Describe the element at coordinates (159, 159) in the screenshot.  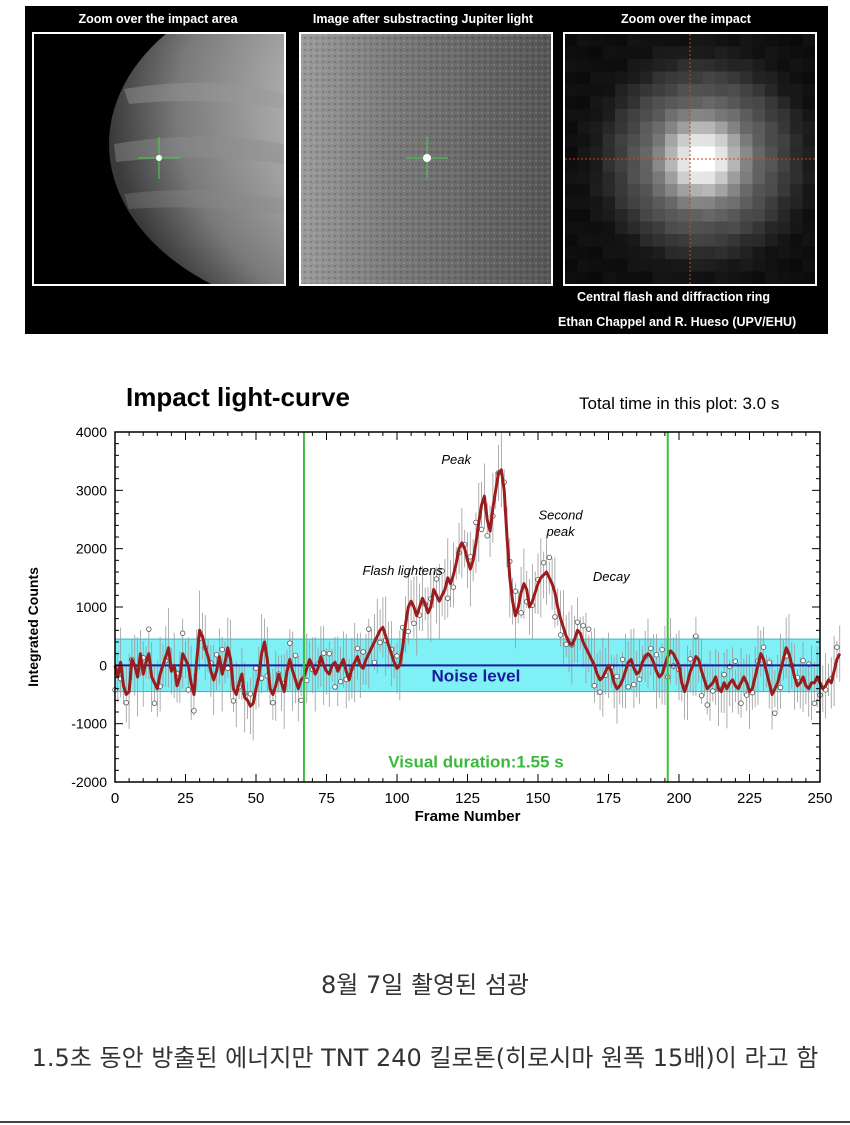
I see `impact-area-image` at that location.